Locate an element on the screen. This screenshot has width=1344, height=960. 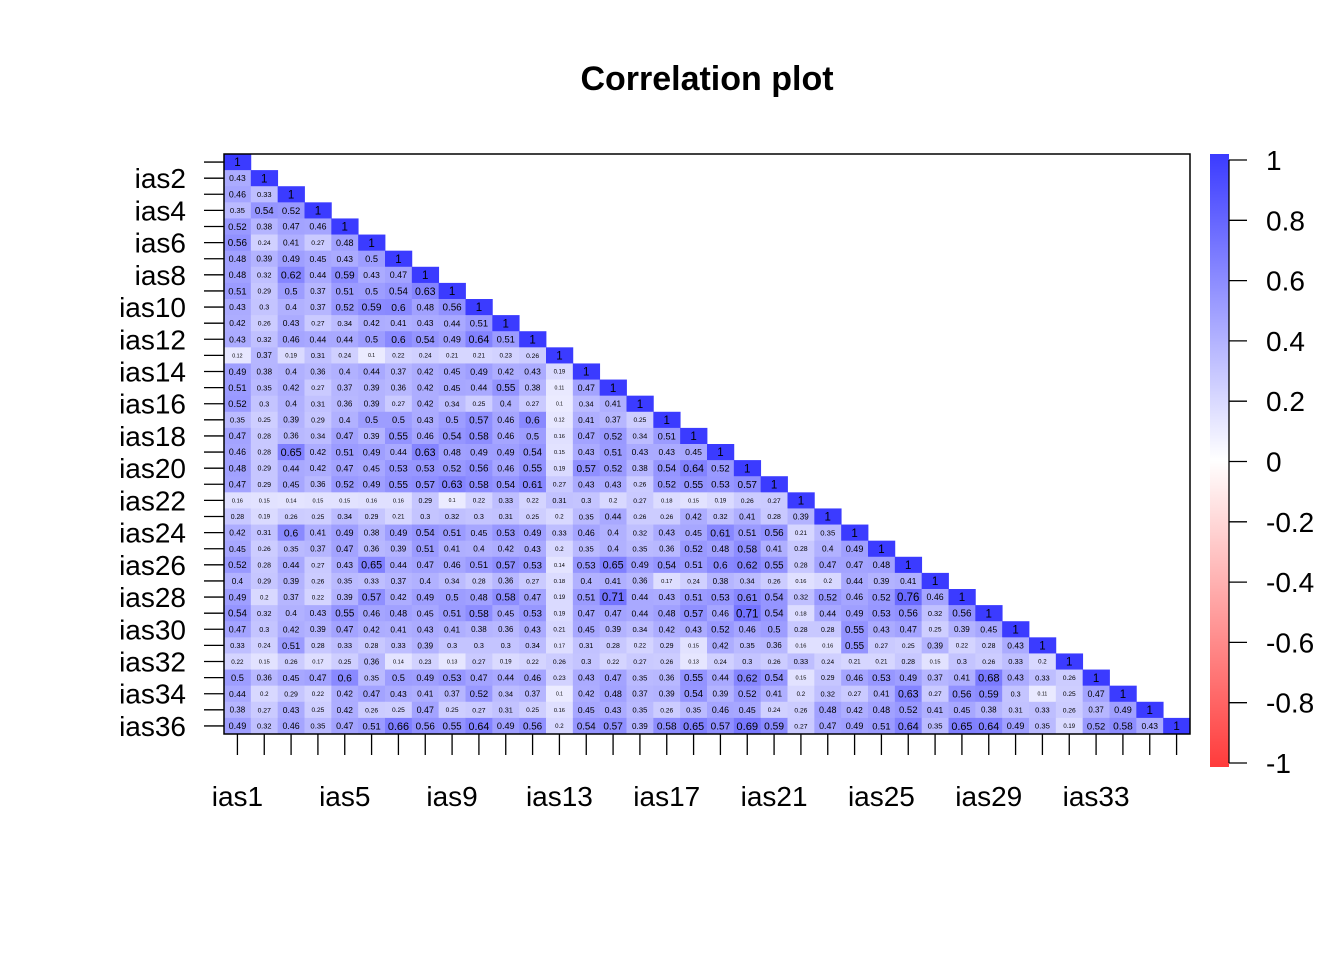
cell-value-label: 0.28 is located at coordinates (238, 517).